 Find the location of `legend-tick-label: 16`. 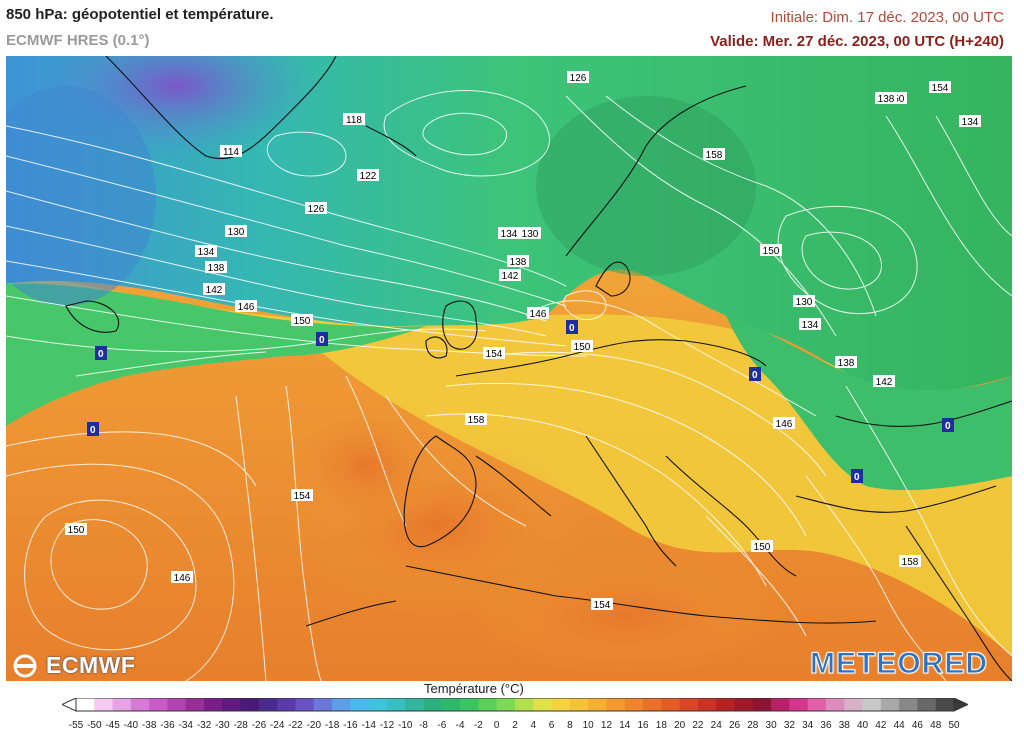

legend-tick-label: 16 is located at coordinates (643, 725).